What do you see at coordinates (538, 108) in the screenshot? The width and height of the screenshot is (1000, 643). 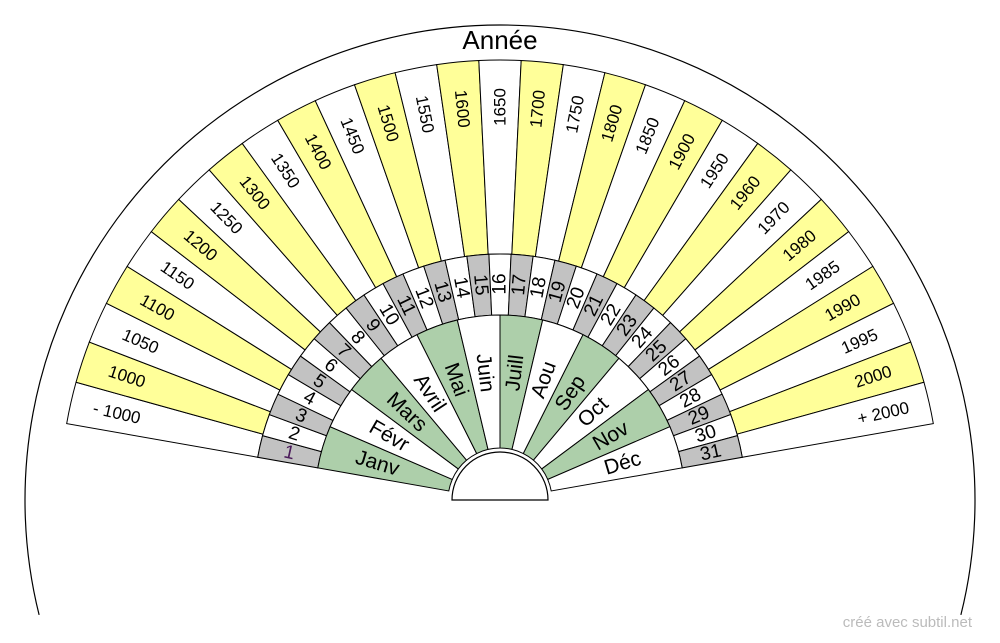 I see `year-label: 1700` at bounding box center [538, 108].